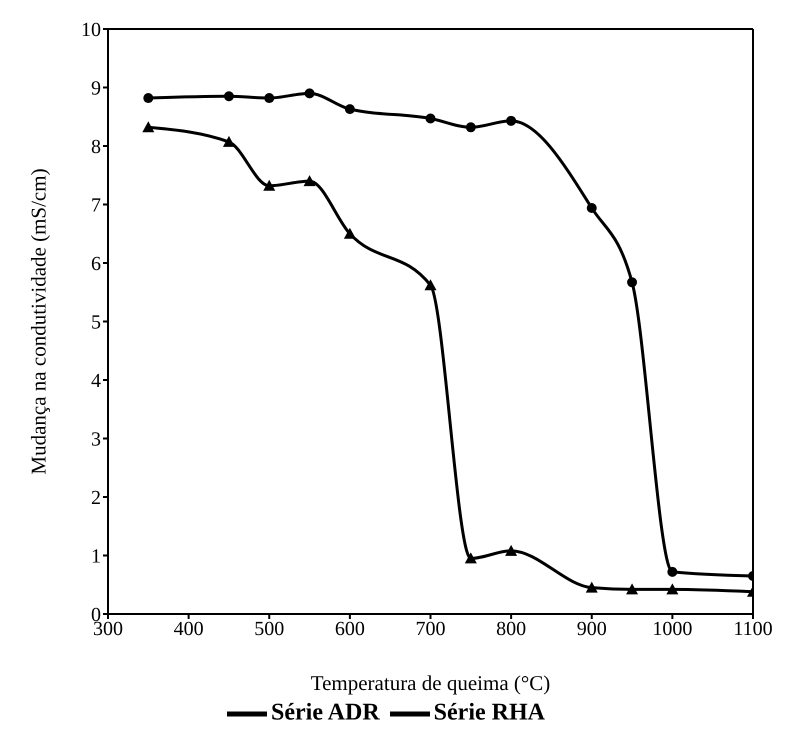 Image resolution: width=792 pixels, height=752 pixels. I want to click on y-tick-label: 9, so click(96, 89).